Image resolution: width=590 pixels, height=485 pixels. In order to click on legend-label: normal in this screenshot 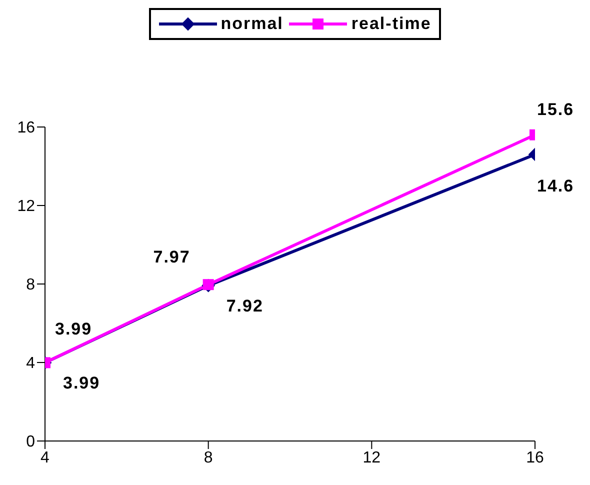, I will do `click(252, 24)`.